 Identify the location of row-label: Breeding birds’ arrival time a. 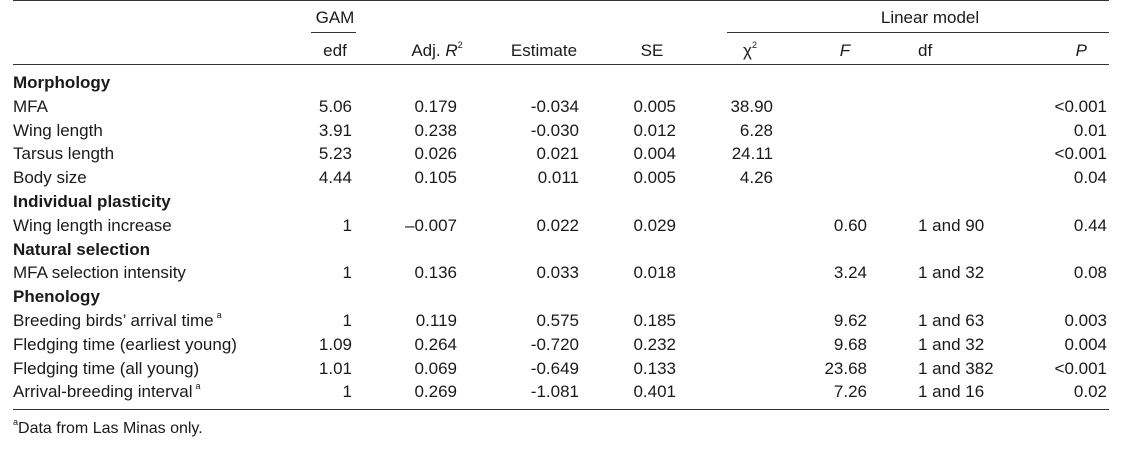
(117, 320).